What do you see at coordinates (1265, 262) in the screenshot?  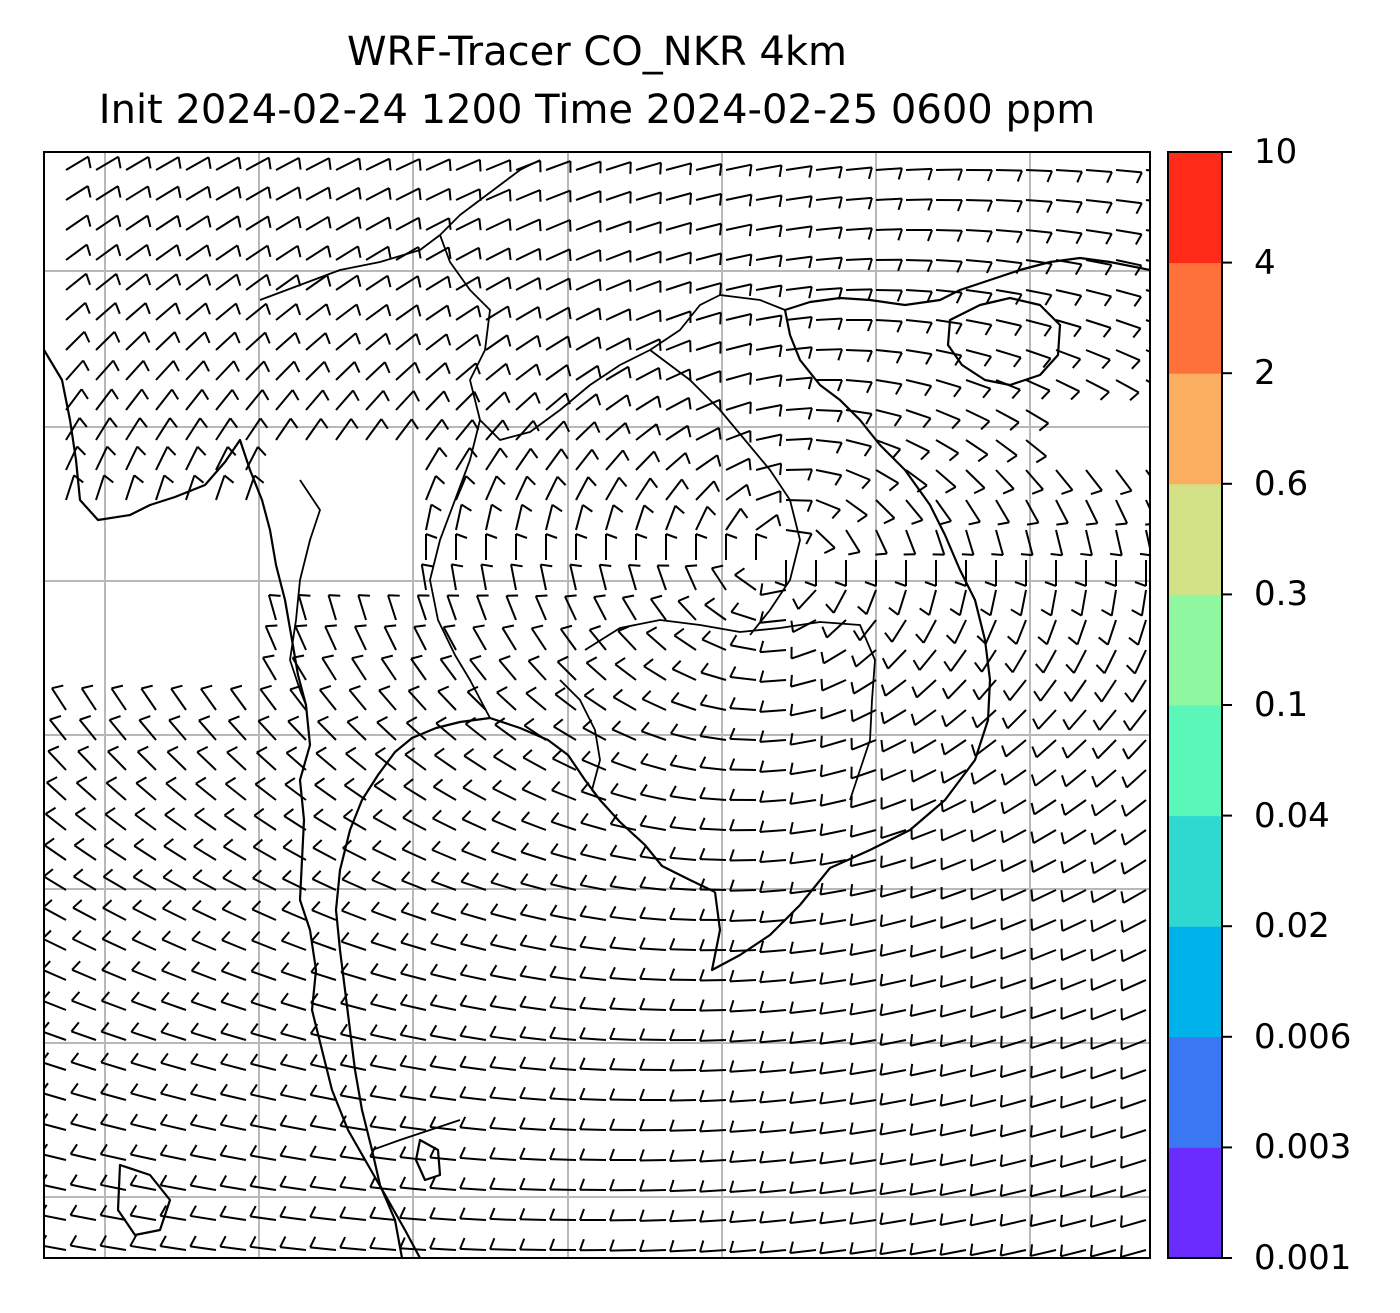 I see `colorbar-tick-label: 4` at bounding box center [1265, 262].